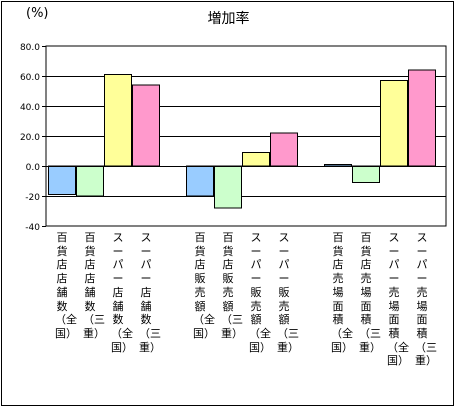  I want to click on category-label: 百貨店売場面積（全国）, so click(342, 292).